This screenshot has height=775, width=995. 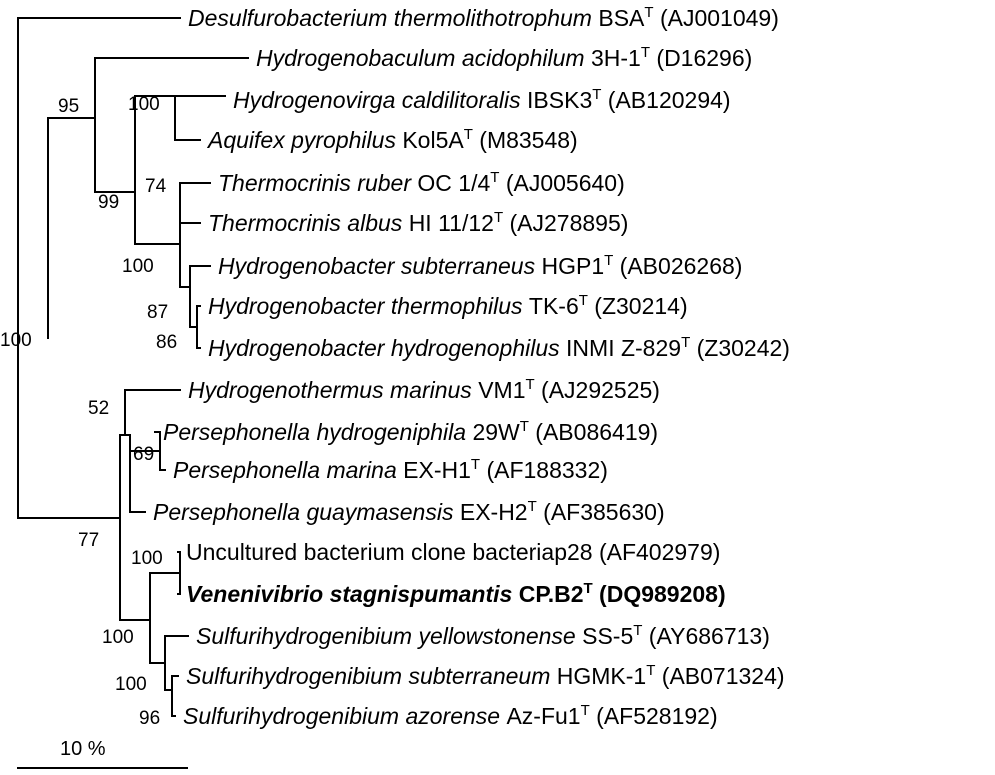 What do you see at coordinates (616, 58) in the screenshot?
I see `taxon-strain: 3H-1` at bounding box center [616, 58].